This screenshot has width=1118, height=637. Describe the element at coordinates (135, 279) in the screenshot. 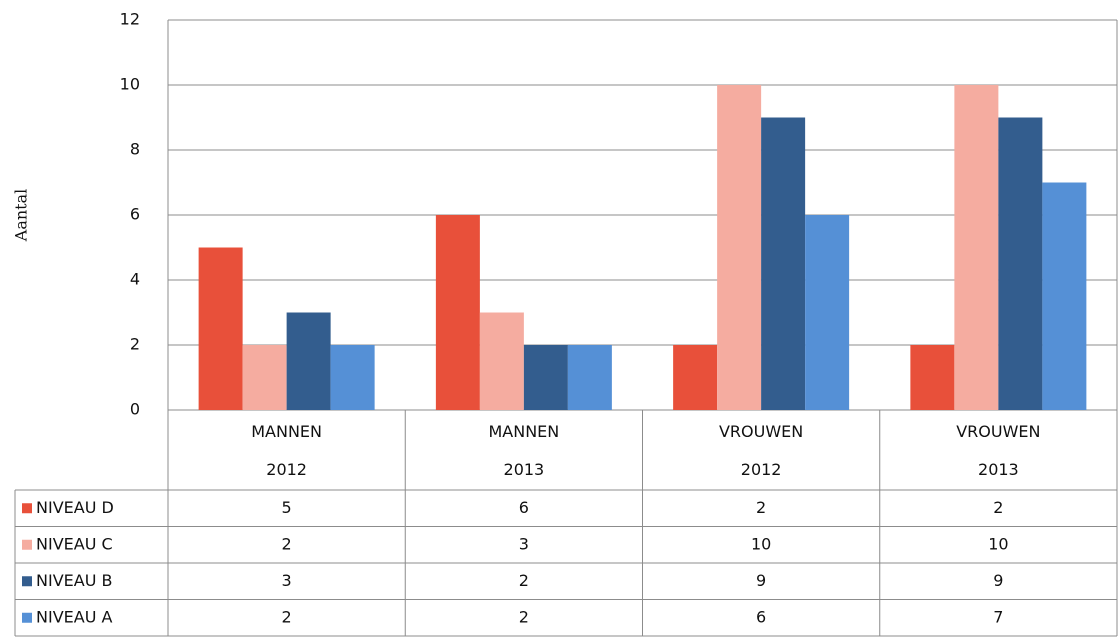

I see `y-tick-label: 4` at that location.